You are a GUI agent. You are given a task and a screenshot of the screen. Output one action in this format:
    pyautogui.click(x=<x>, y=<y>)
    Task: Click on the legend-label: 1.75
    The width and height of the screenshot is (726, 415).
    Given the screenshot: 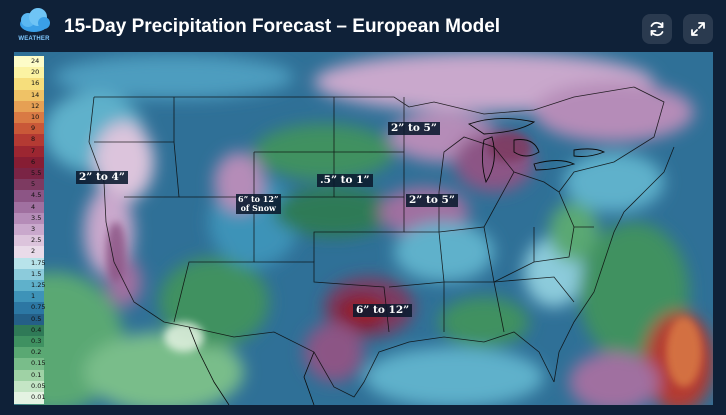 What is the action you would take?
    pyautogui.click(x=38, y=262)
    